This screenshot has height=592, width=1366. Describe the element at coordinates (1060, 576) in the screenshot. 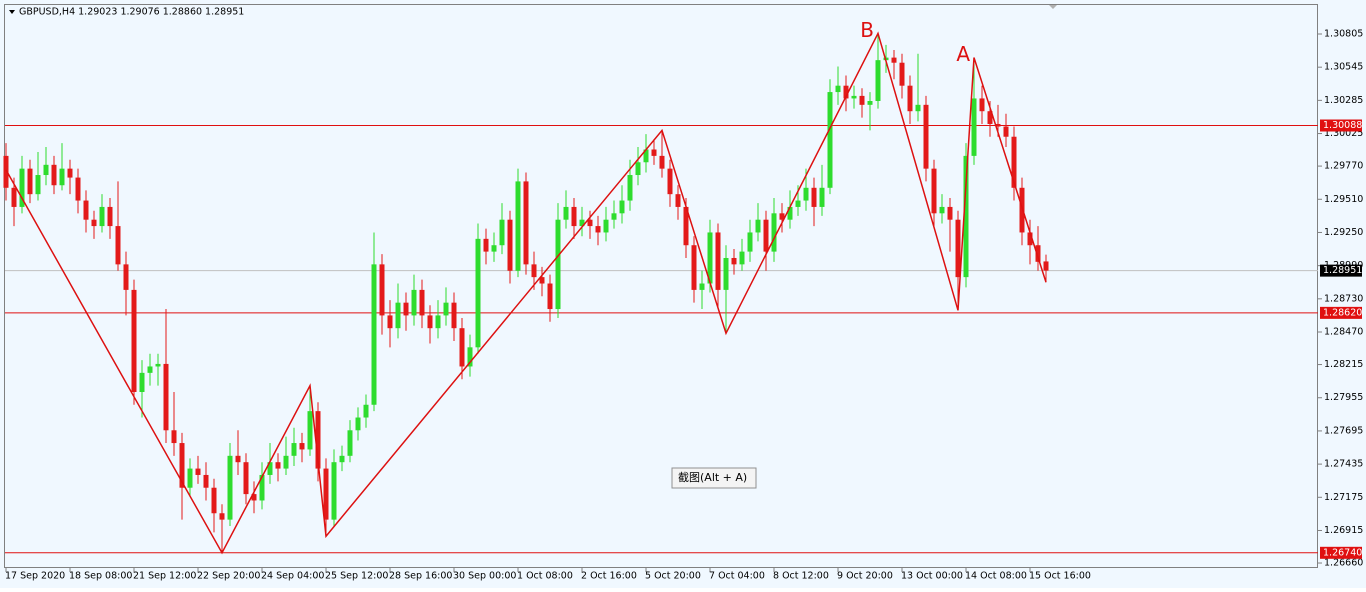

I see `x-tick-label: 15 Oct 16:00` at that location.